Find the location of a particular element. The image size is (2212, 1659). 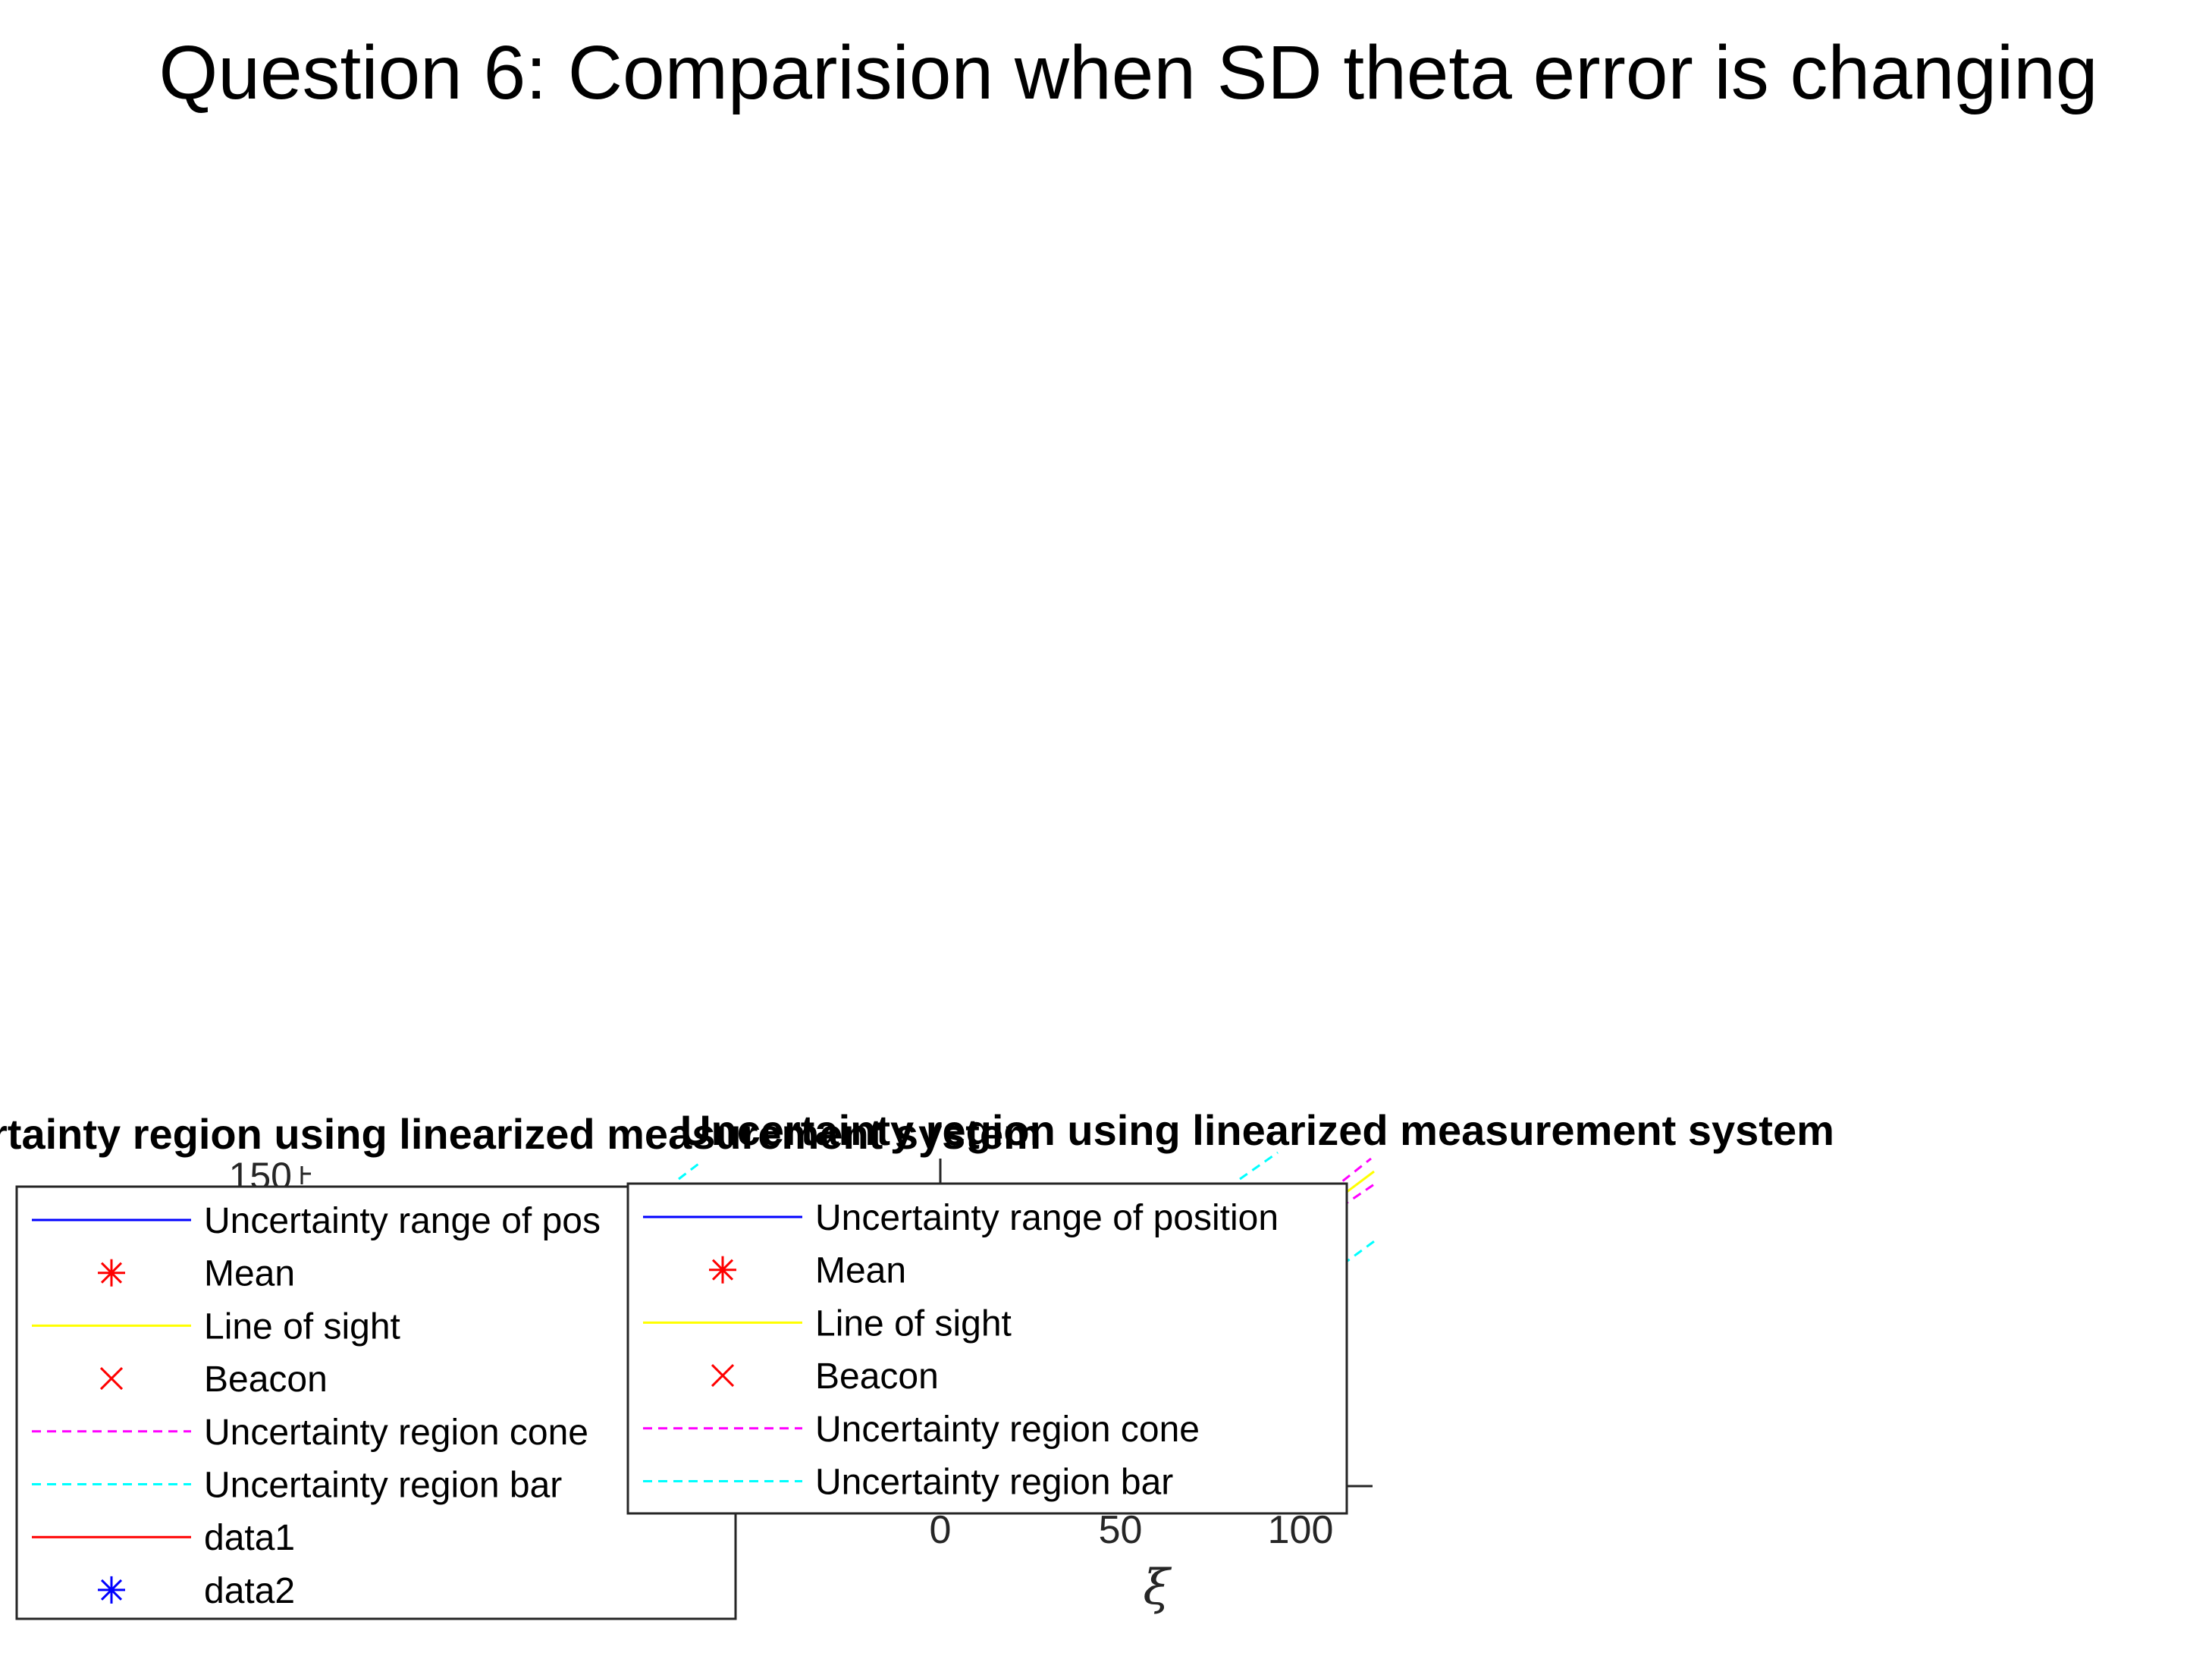

subplot-2-x-tick-label: 100 is located at coordinates (1301, 1530).